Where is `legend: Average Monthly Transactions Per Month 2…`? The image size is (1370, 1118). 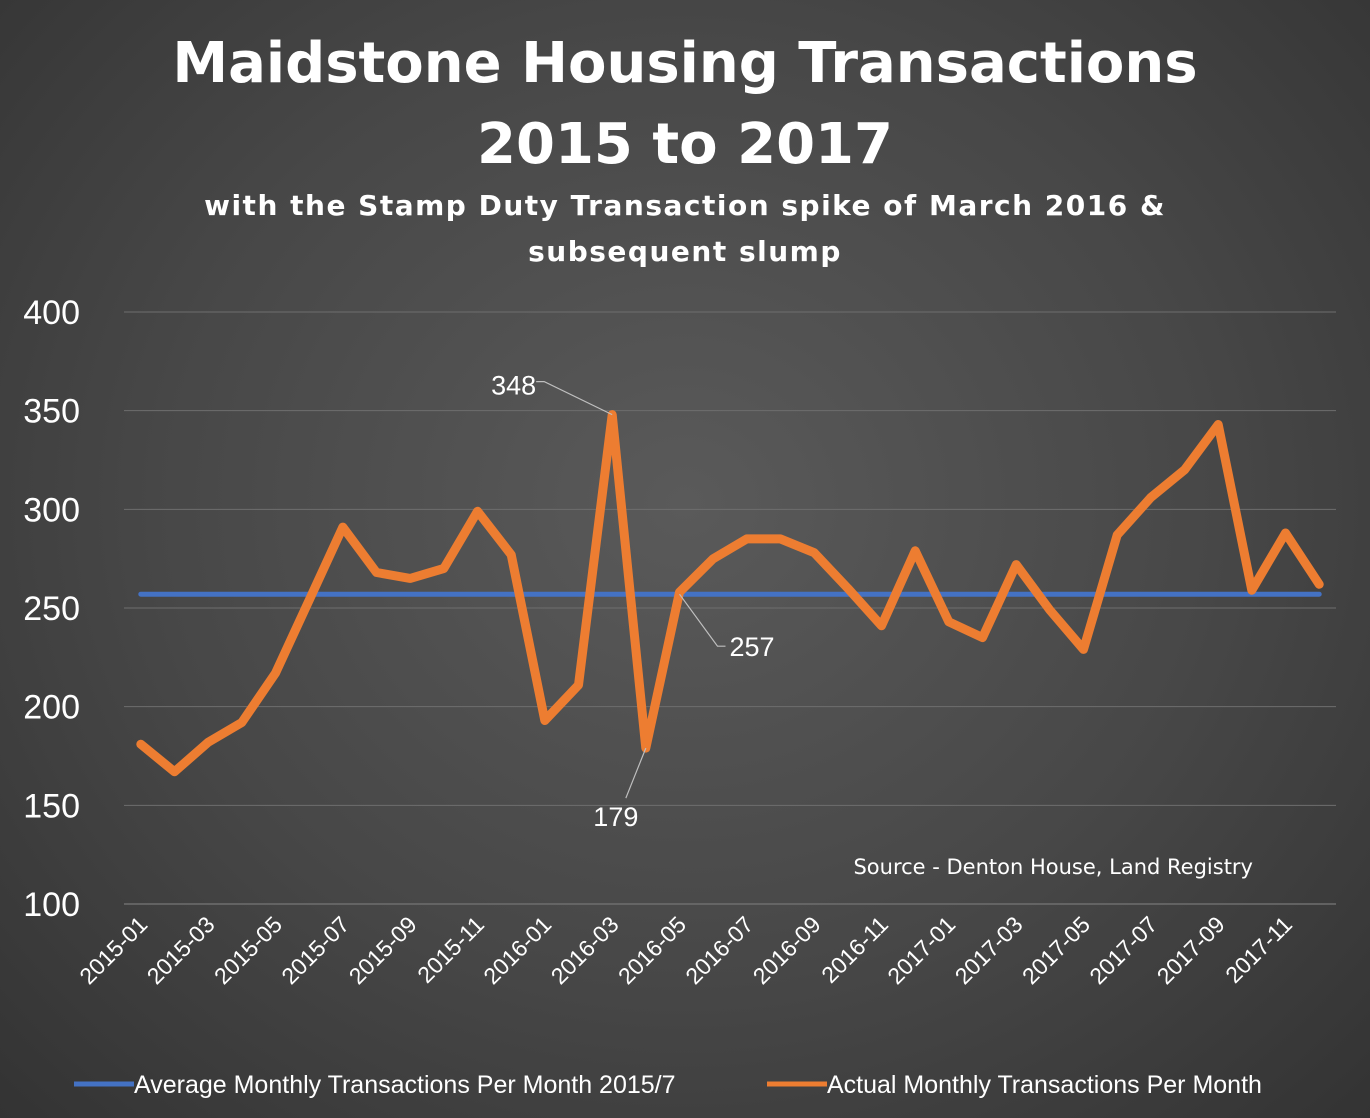
legend: Average Monthly Transactions Per Month 2… is located at coordinates (668, 1085).